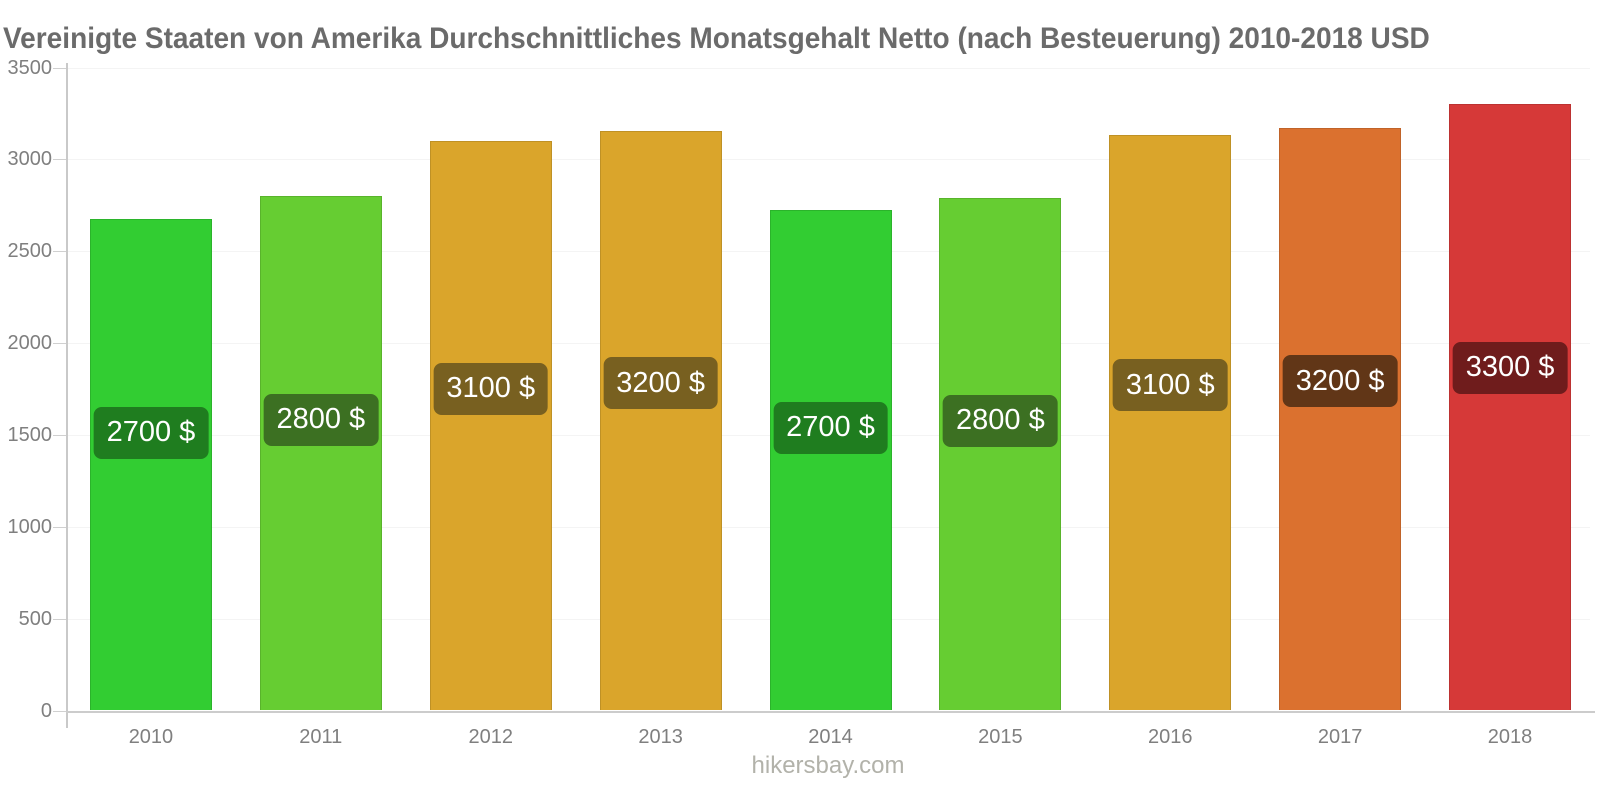 The width and height of the screenshot is (1600, 800). I want to click on x-axis-tick-label: 2012, so click(490, 737).